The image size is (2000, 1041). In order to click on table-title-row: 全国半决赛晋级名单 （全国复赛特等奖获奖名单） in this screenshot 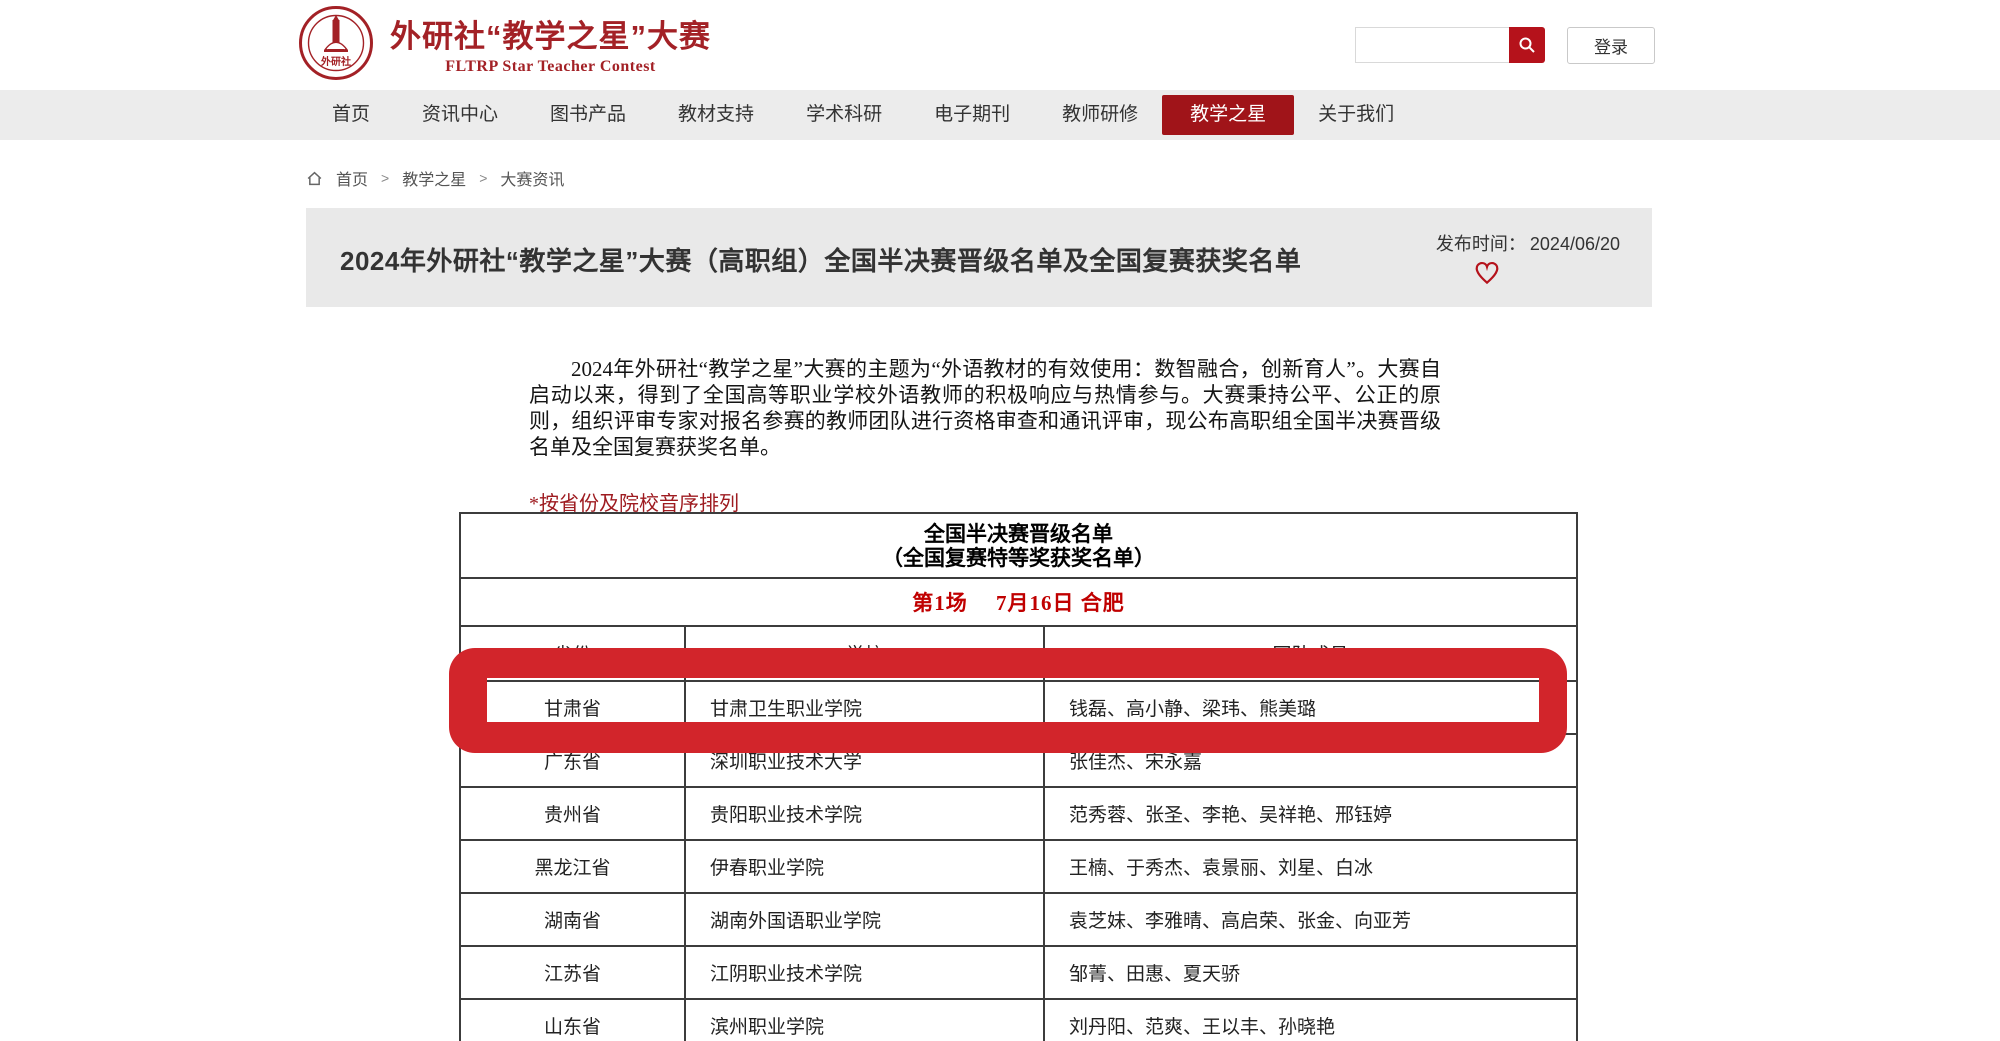, I will do `click(1018, 545)`.